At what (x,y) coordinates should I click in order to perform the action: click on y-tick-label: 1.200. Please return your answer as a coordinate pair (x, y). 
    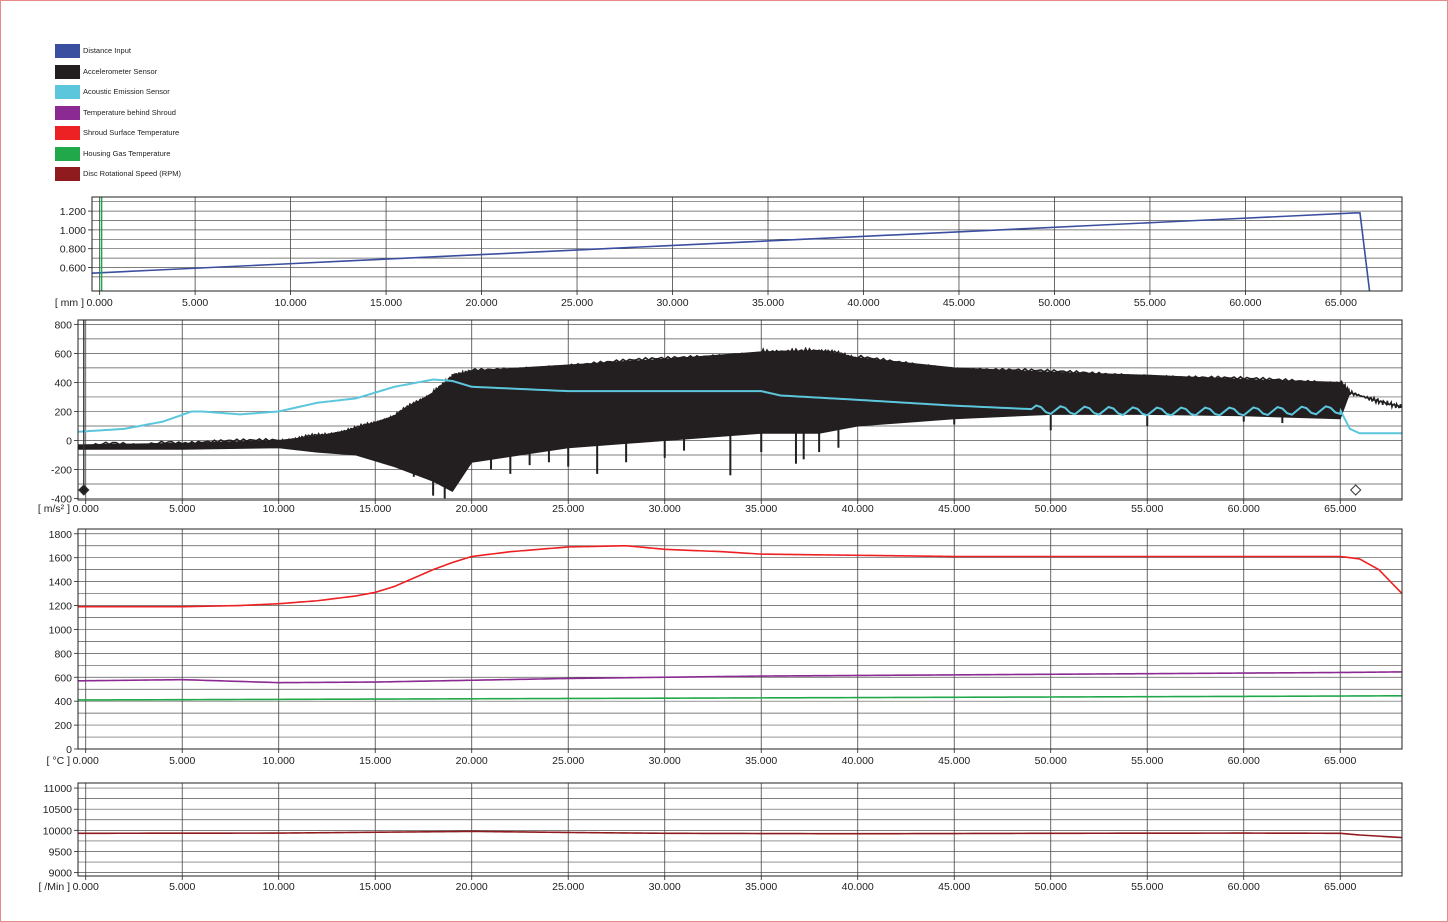
    Looking at the image, I should click on (73, 212).